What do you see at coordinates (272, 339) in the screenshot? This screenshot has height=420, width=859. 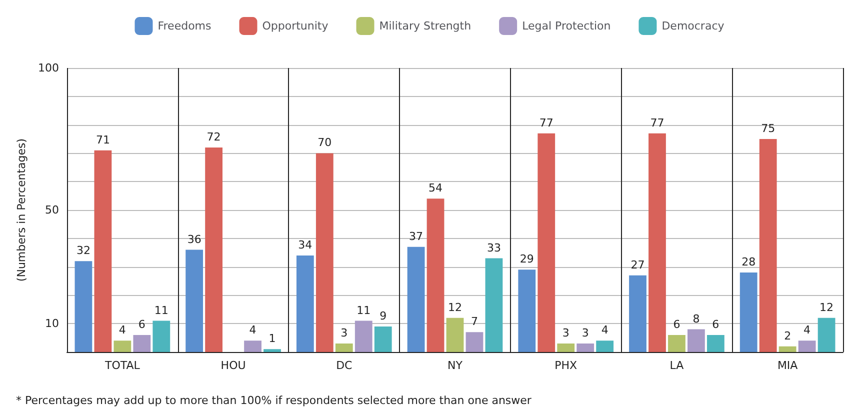 I see `data-label: 1` at bounding box center [272, 339].